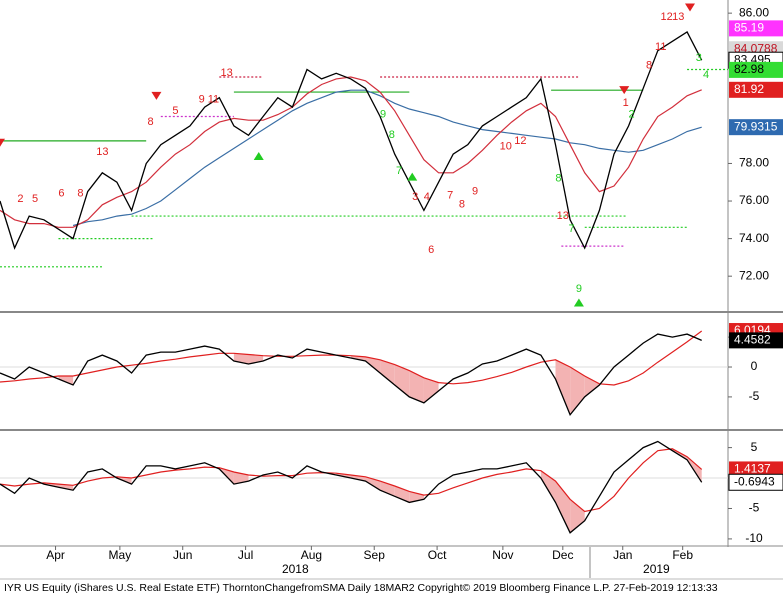 The width and height of the screenshot is (783, 595). What do you see at coordinates (506, 146) in the screenshot?
I see `td-count: 10` at bounding box center [506, 146].